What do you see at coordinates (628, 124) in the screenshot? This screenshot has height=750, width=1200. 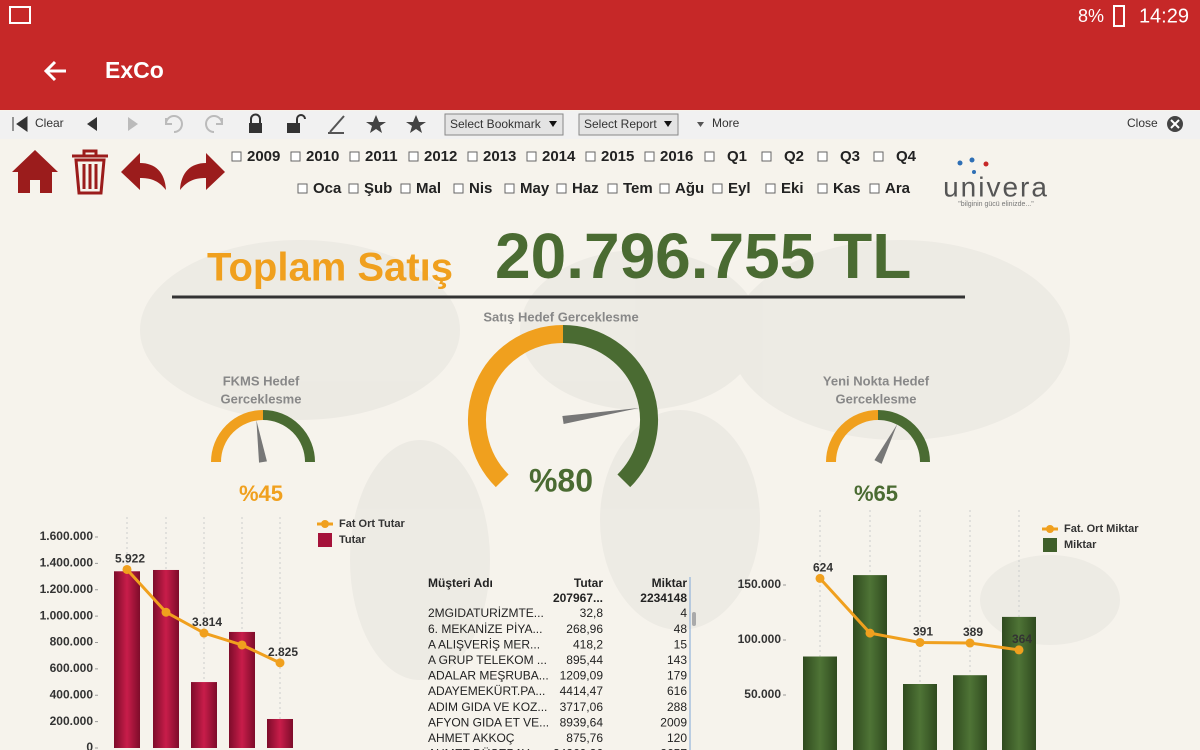 I see `report-select` at bounding box center [628, 124].